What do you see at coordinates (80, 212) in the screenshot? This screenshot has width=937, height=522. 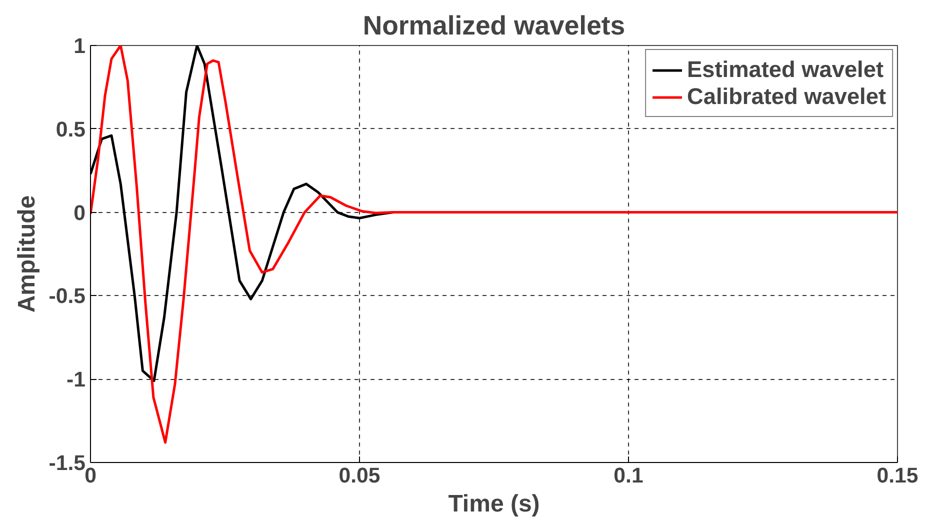 I see `y-tick-label: 0` at bounding box center [80, 212].